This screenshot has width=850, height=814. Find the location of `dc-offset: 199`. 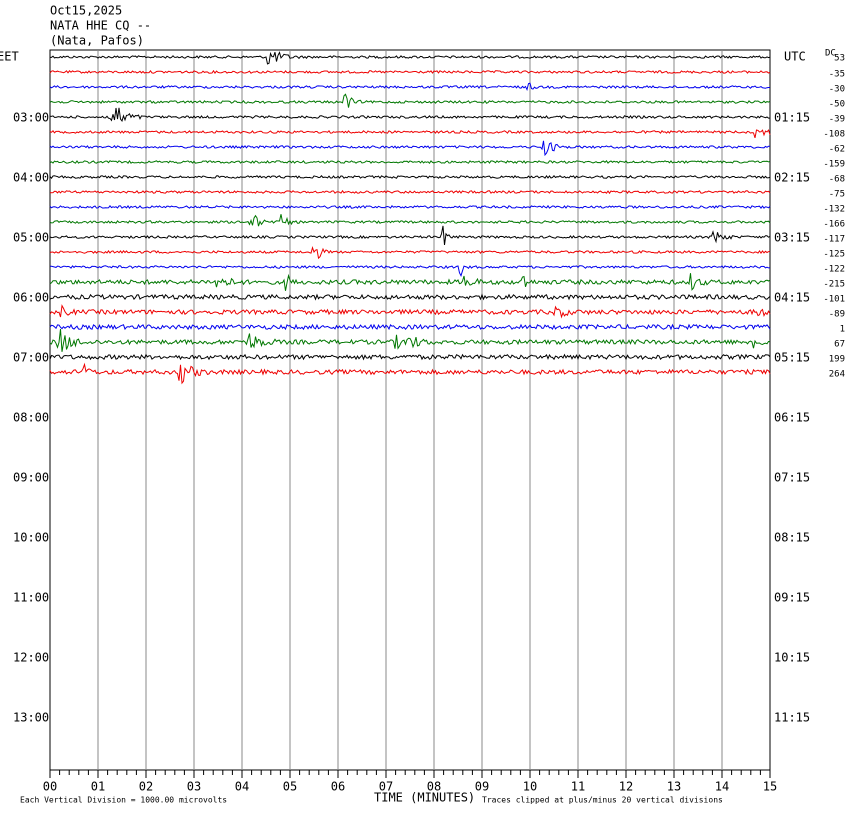

dc-offset: 199 is located at coordinates (837, 360).